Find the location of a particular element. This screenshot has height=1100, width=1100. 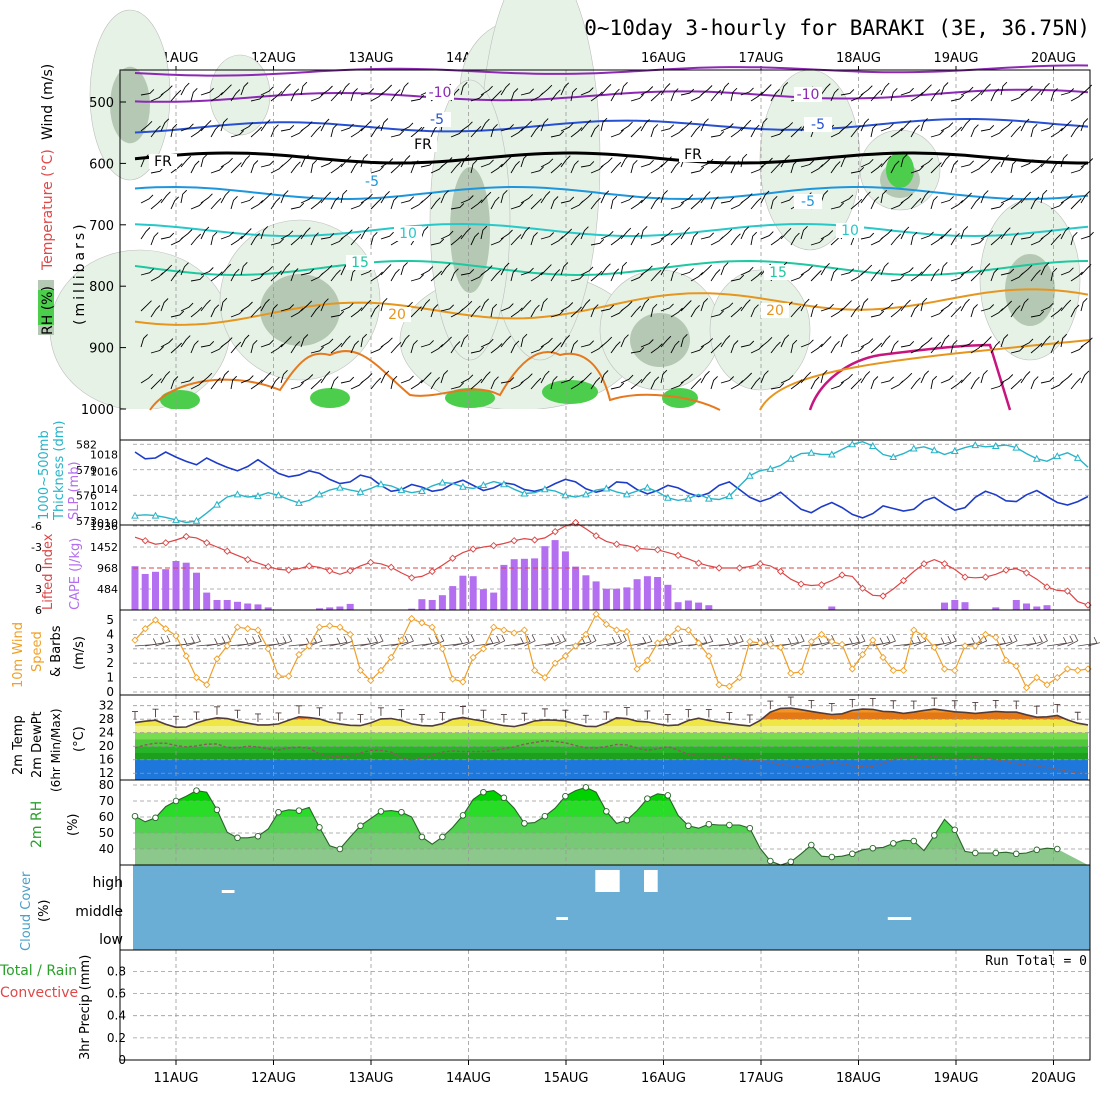

pressure-tick-label: 500 is located at coordinates (101, 103).